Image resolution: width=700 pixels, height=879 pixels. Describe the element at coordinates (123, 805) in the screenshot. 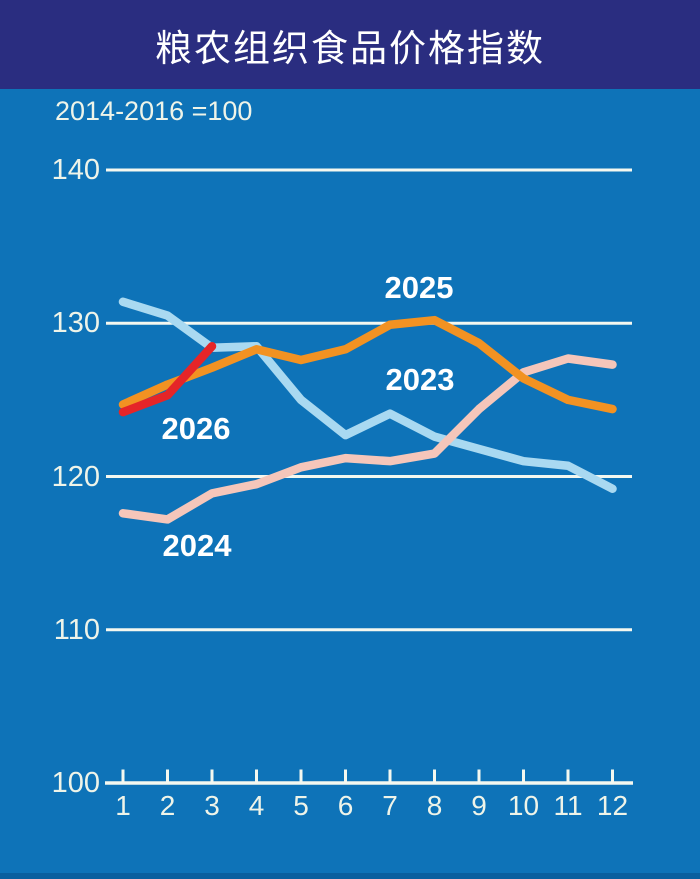

I see `x-tick-label-1: 1` at that location.